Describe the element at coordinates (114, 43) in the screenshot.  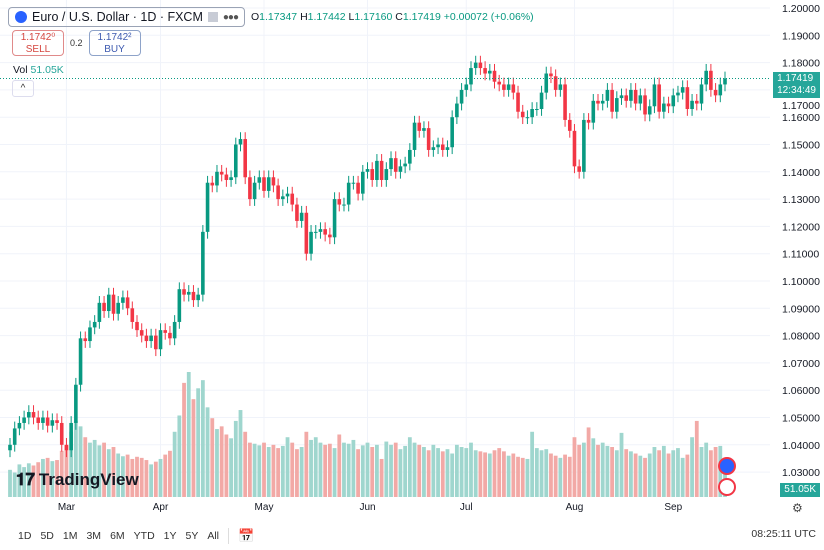
I see `buy-button: 1.1742² BUY` at that location.